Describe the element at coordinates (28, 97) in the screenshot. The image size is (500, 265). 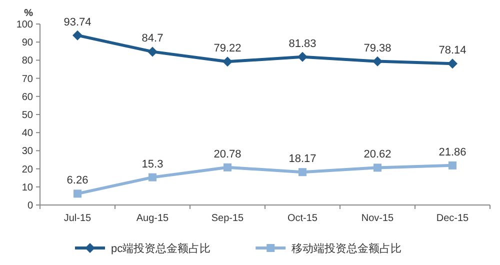
I see `y-tick-label: 60` at that location.